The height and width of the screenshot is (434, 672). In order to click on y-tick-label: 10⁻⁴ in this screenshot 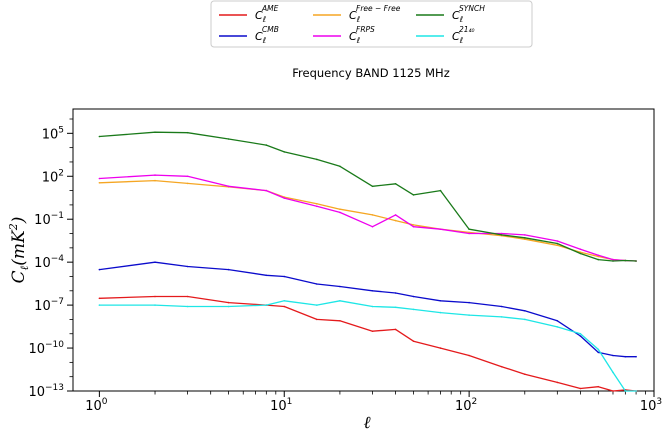, I will do `click(49, 262)`.